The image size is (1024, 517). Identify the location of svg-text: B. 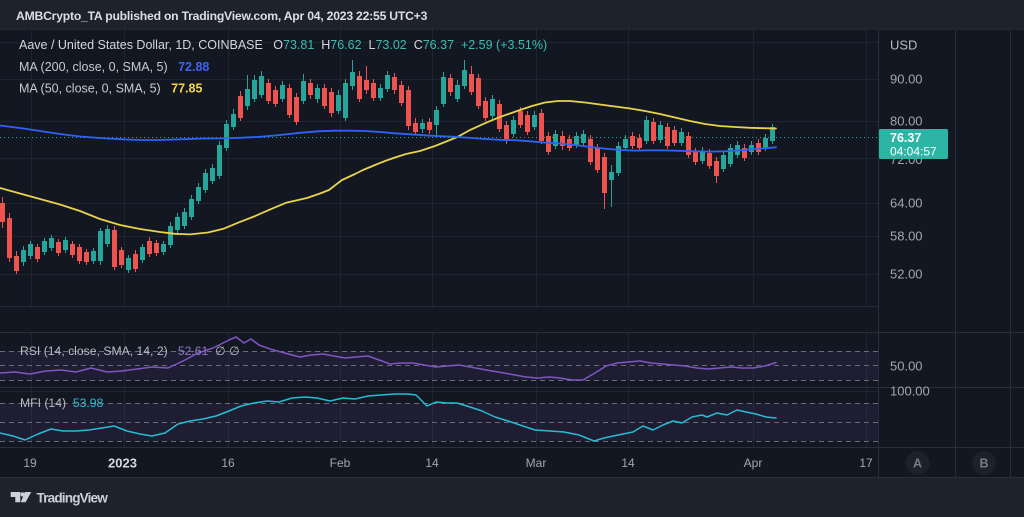
(983, 464).